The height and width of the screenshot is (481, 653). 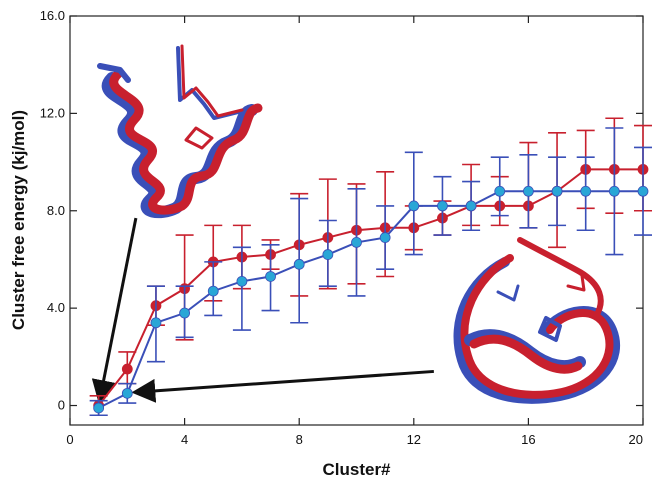 I want to click on y-tick-label: 8.0, so click(x=56, y=210).